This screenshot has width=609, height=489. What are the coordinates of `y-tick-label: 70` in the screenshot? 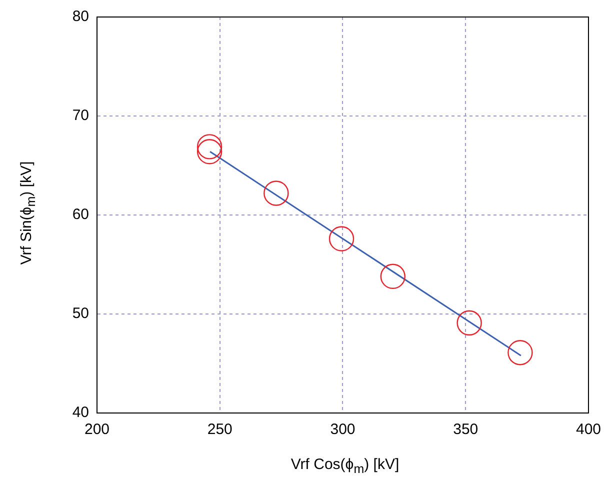 It's located at (80, 115).